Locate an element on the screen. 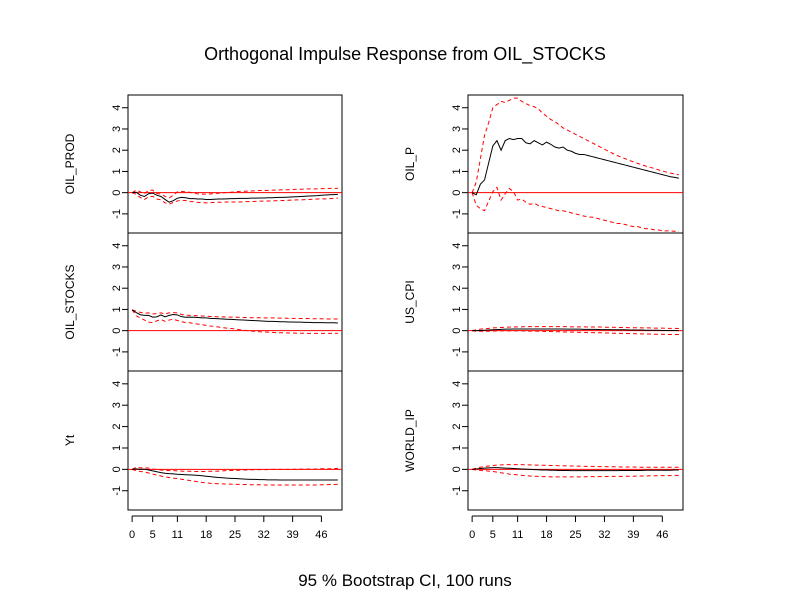 The image size is (810, 607). panel-oil-prod: -1 0 1 2 3 4 OIL_PROD is located at coordinates (203, 164).